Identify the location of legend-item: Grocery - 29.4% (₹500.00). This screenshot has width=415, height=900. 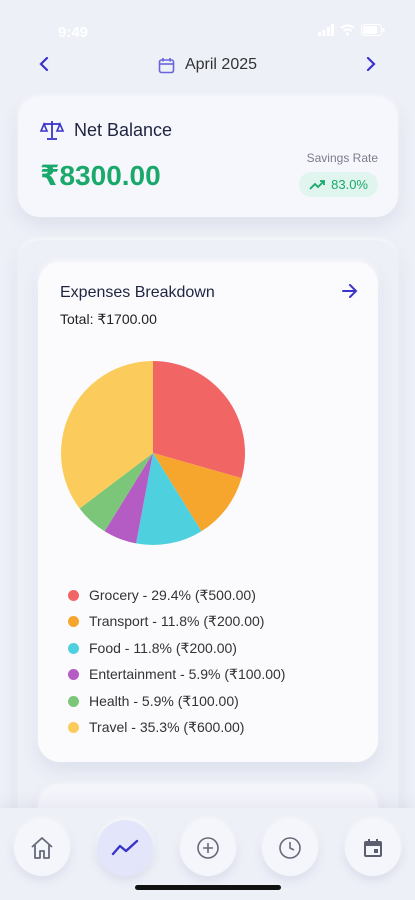
(213, 595).